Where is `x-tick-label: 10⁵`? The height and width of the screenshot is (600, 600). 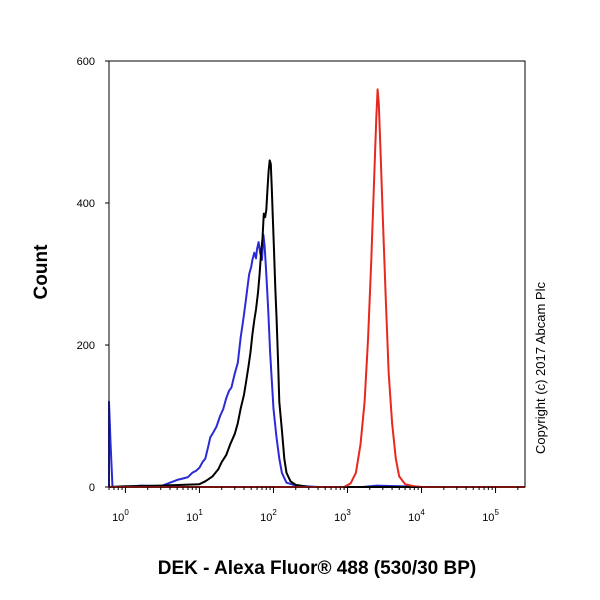
x-tick-label: 10⁵ is located at coordinates (490, 516).